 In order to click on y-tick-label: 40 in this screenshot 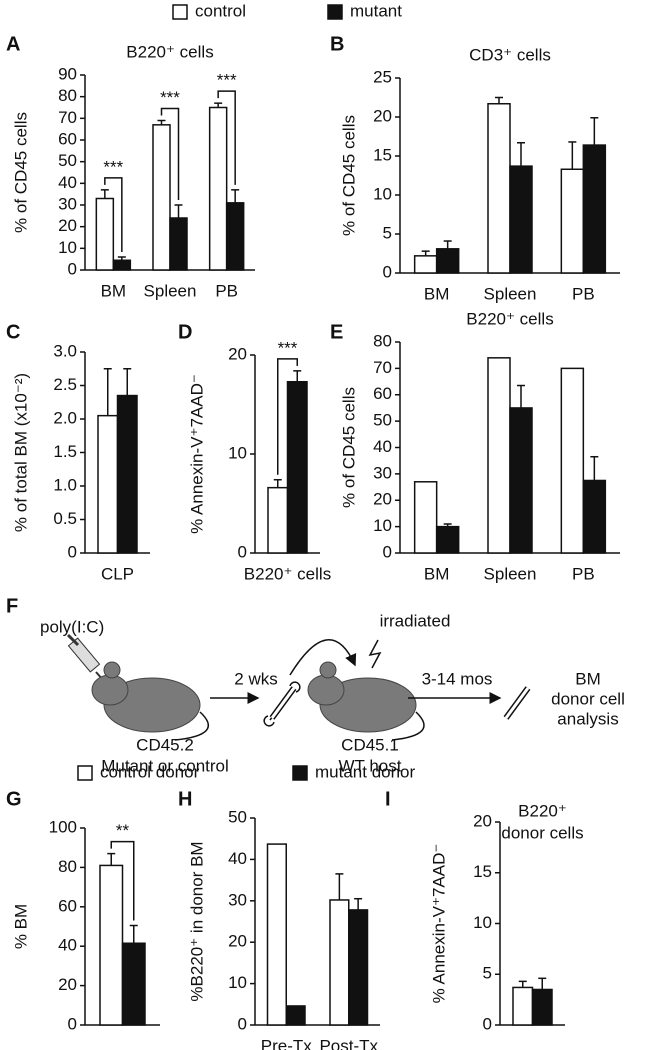, I will do `click(382, 446)`.